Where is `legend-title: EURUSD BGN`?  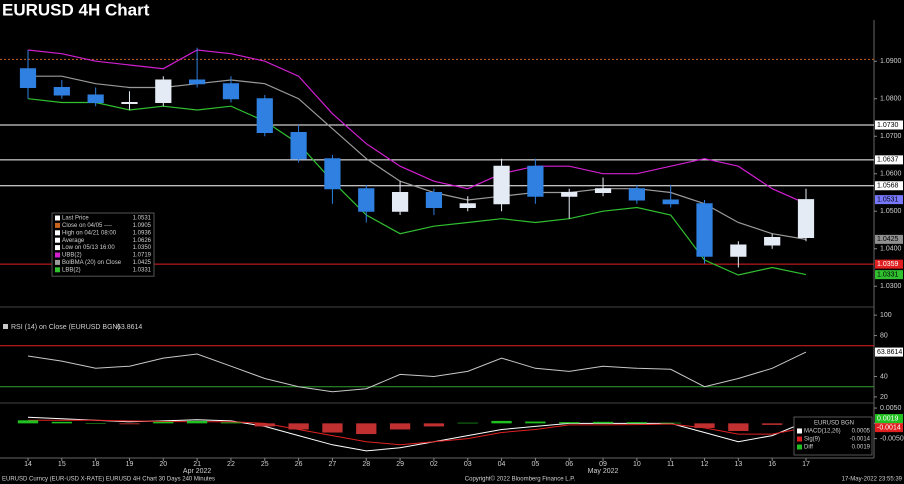 legend-title: EURUSD BGN is located at coordinates (834, 424).